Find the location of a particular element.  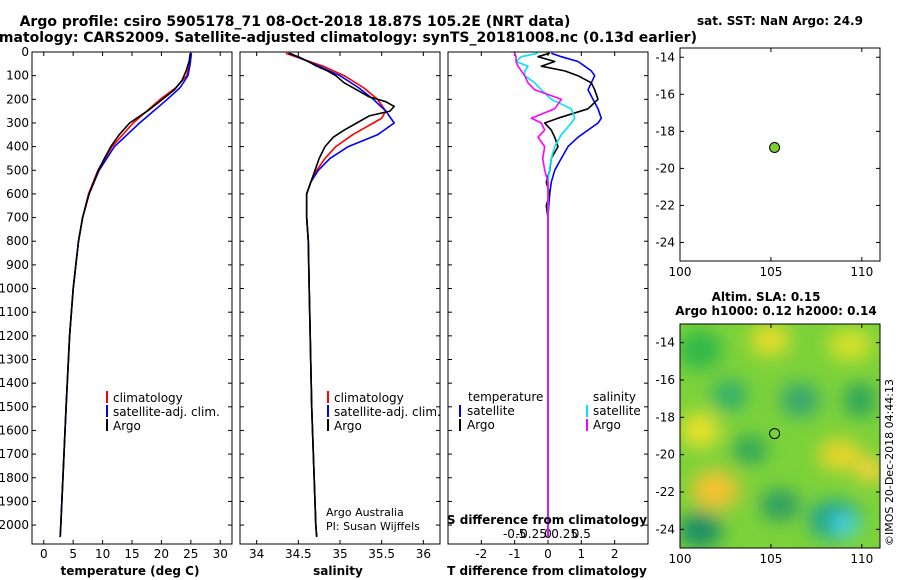

y-tick-label: 600 is located at coordinates (17, 194).